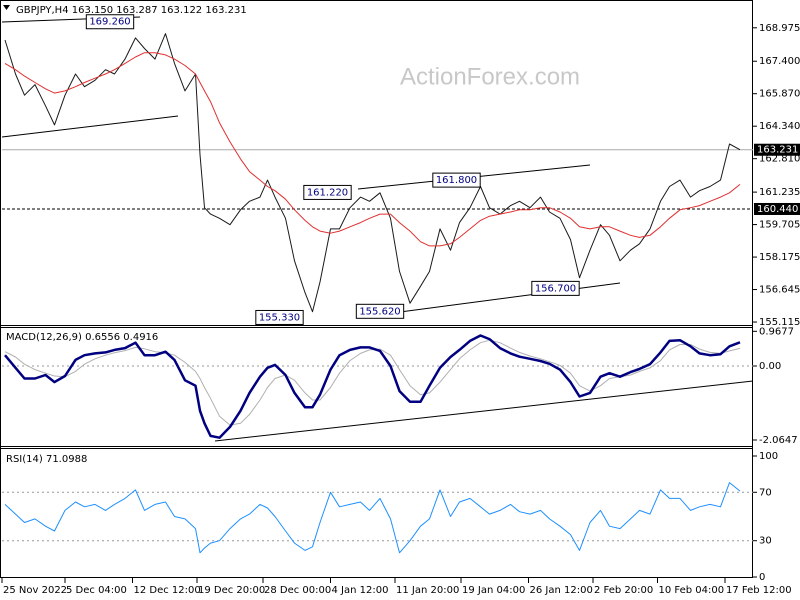 Image resolution: width=800 pixels, height=600 pixels. I want to click on x-tick-label: 25 Nov 2022, so click(35, 590).